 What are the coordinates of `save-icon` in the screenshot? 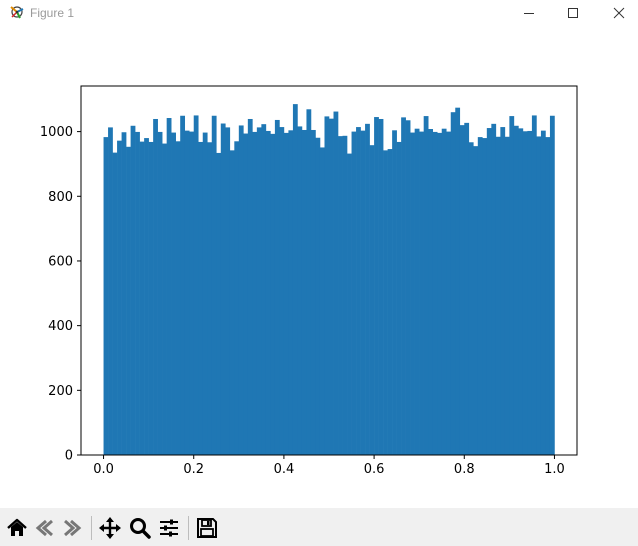 It's located at (207, 528).